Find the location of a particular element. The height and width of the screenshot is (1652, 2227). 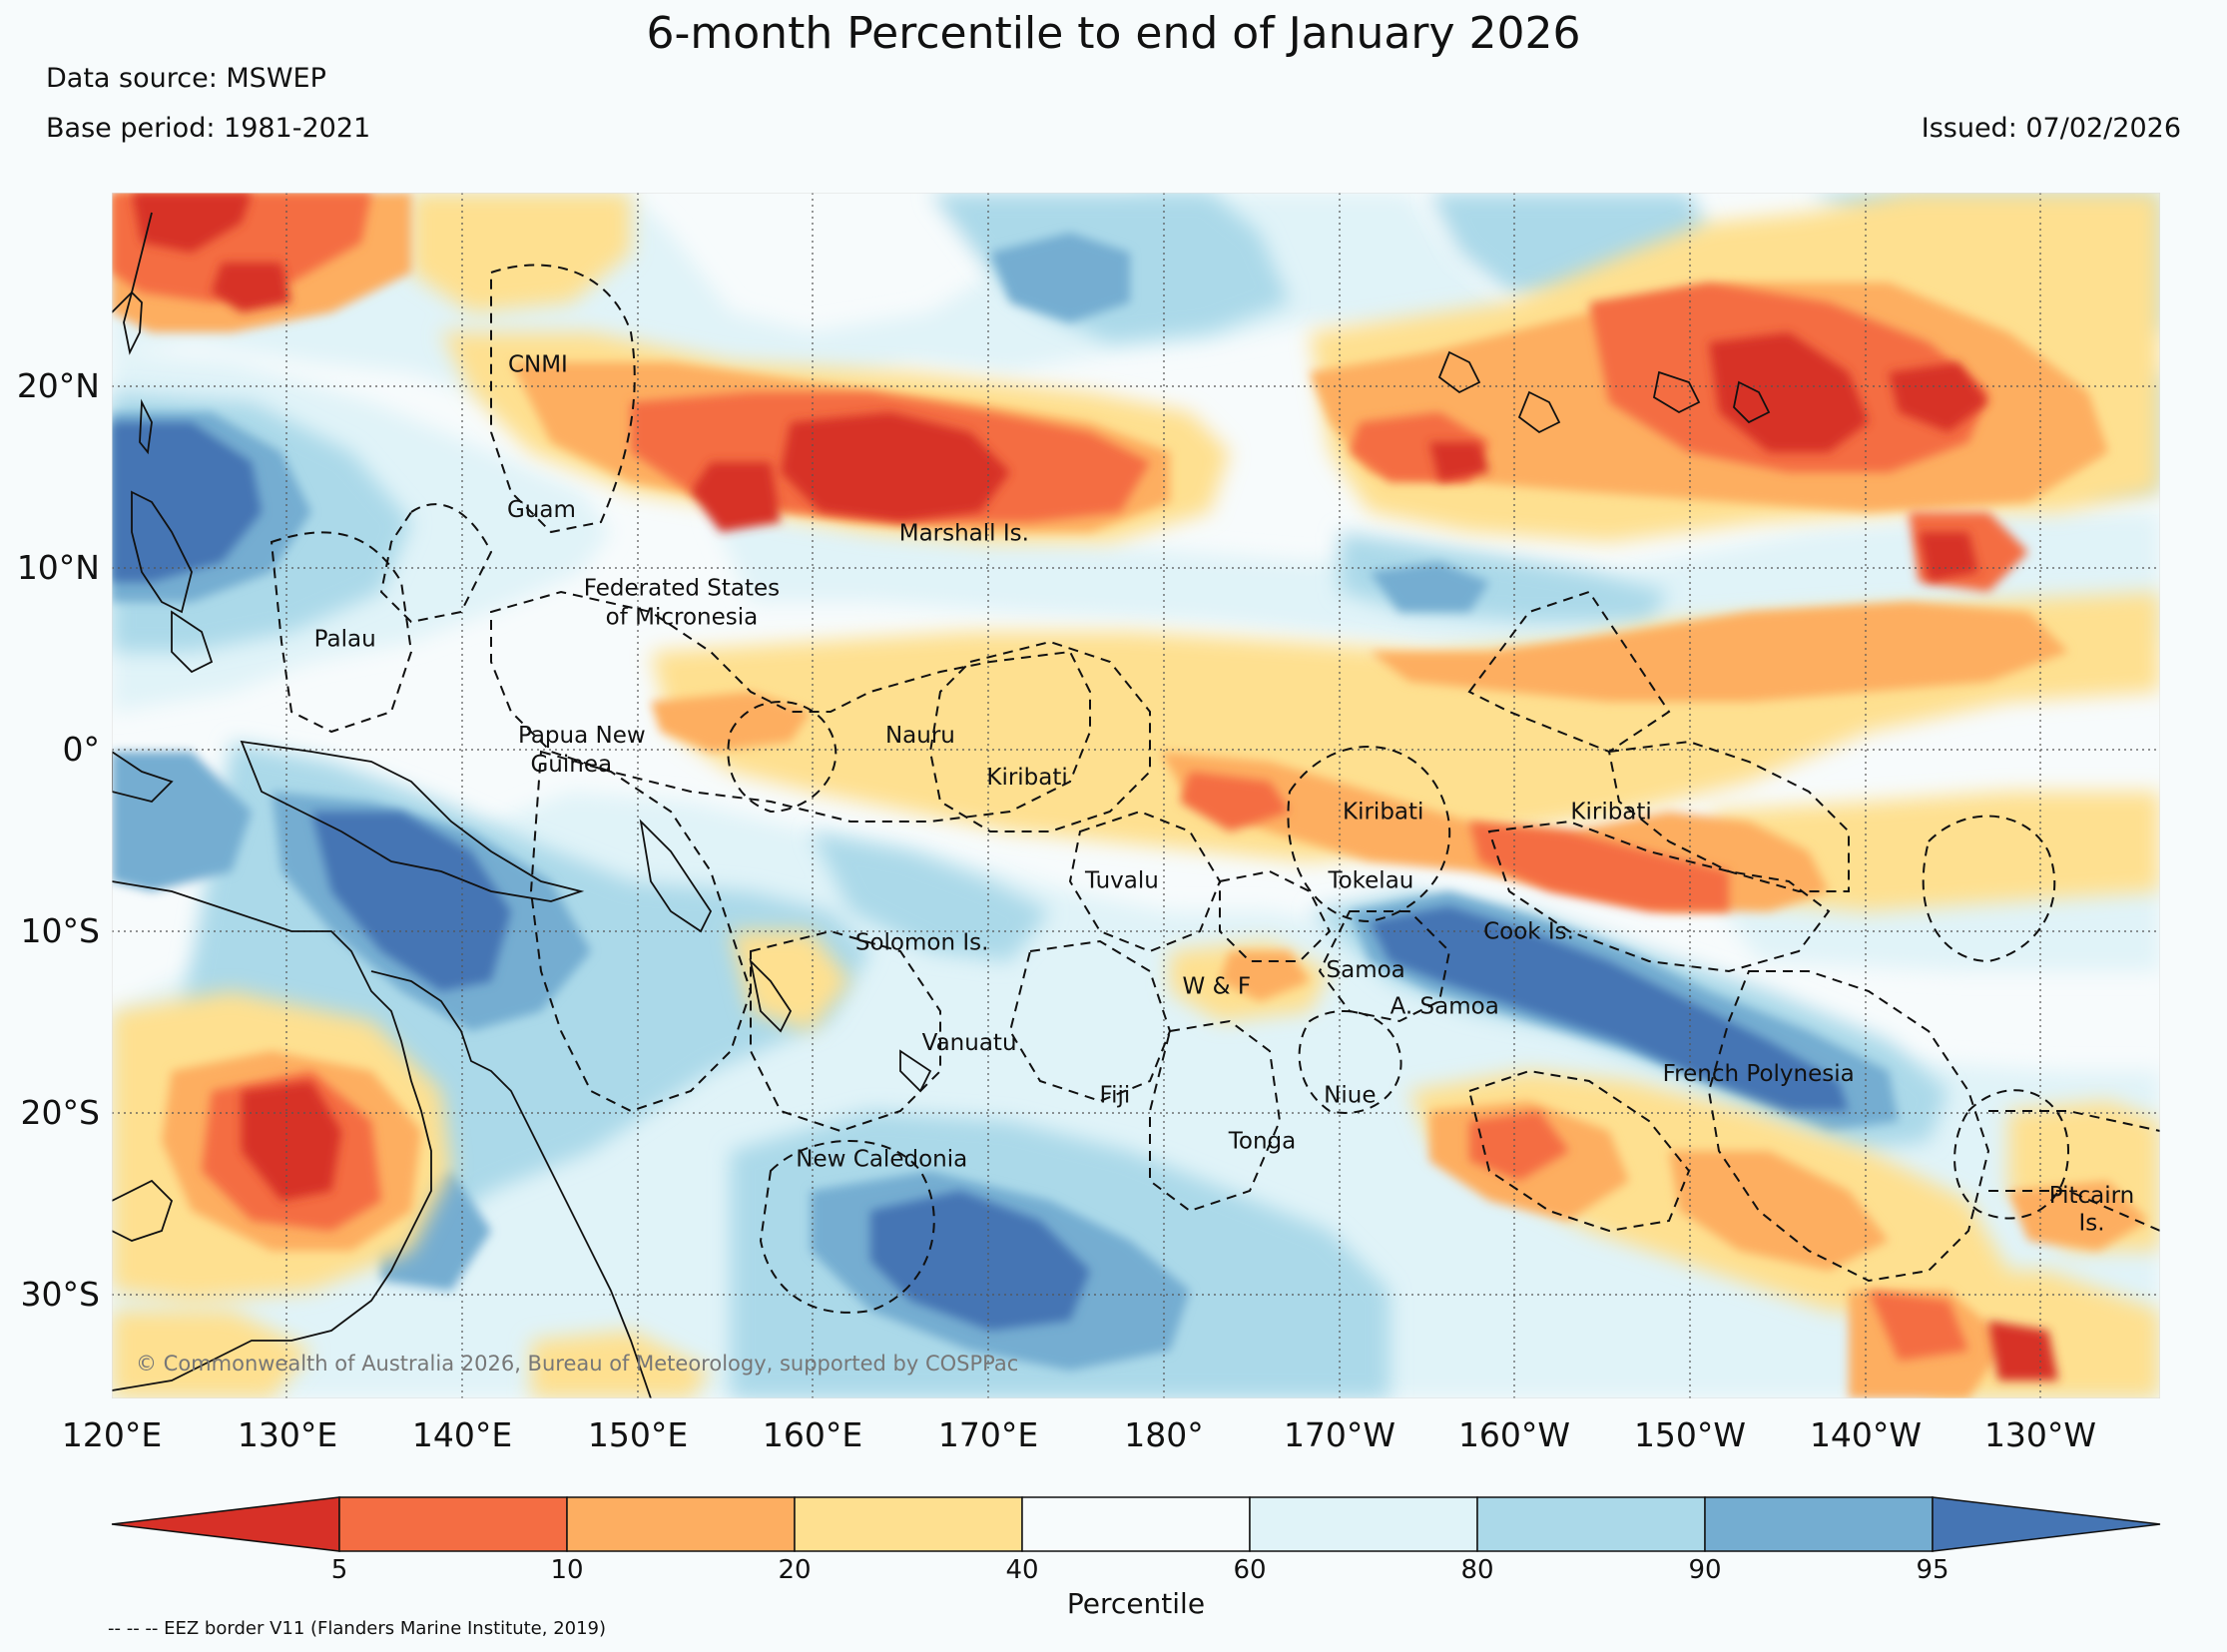

region-label: Is. is located at coordinates (2091, 1223).